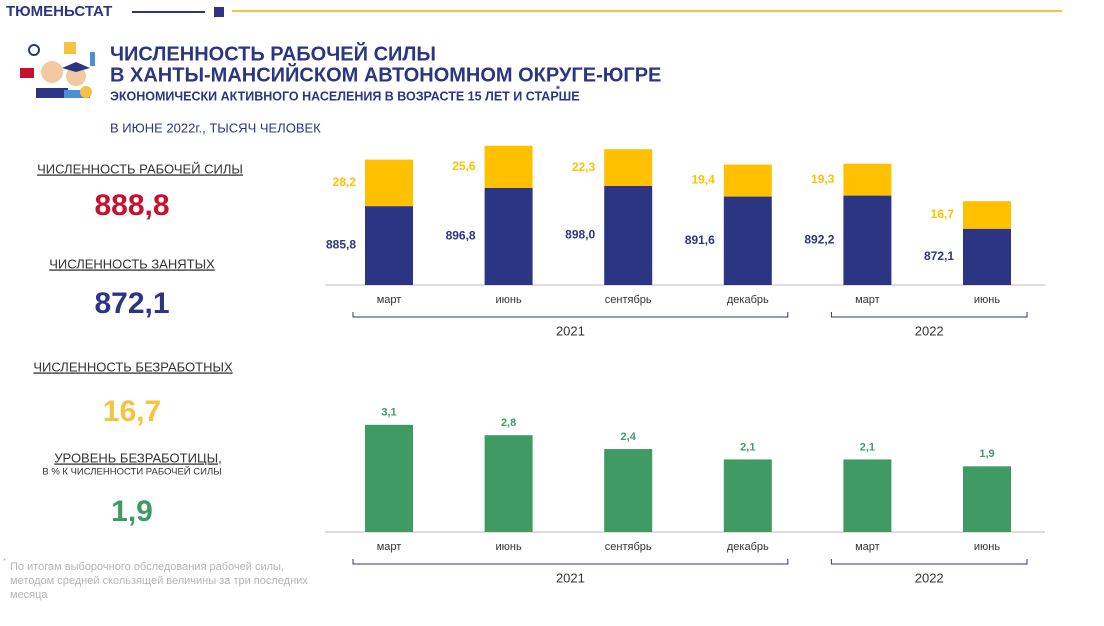  Describe the element at coordinates (137, 457) in the screenshot. I see `indicator-label: УРОВЕНЬ БЕЗРАБОТИЦЫ,` at that location.